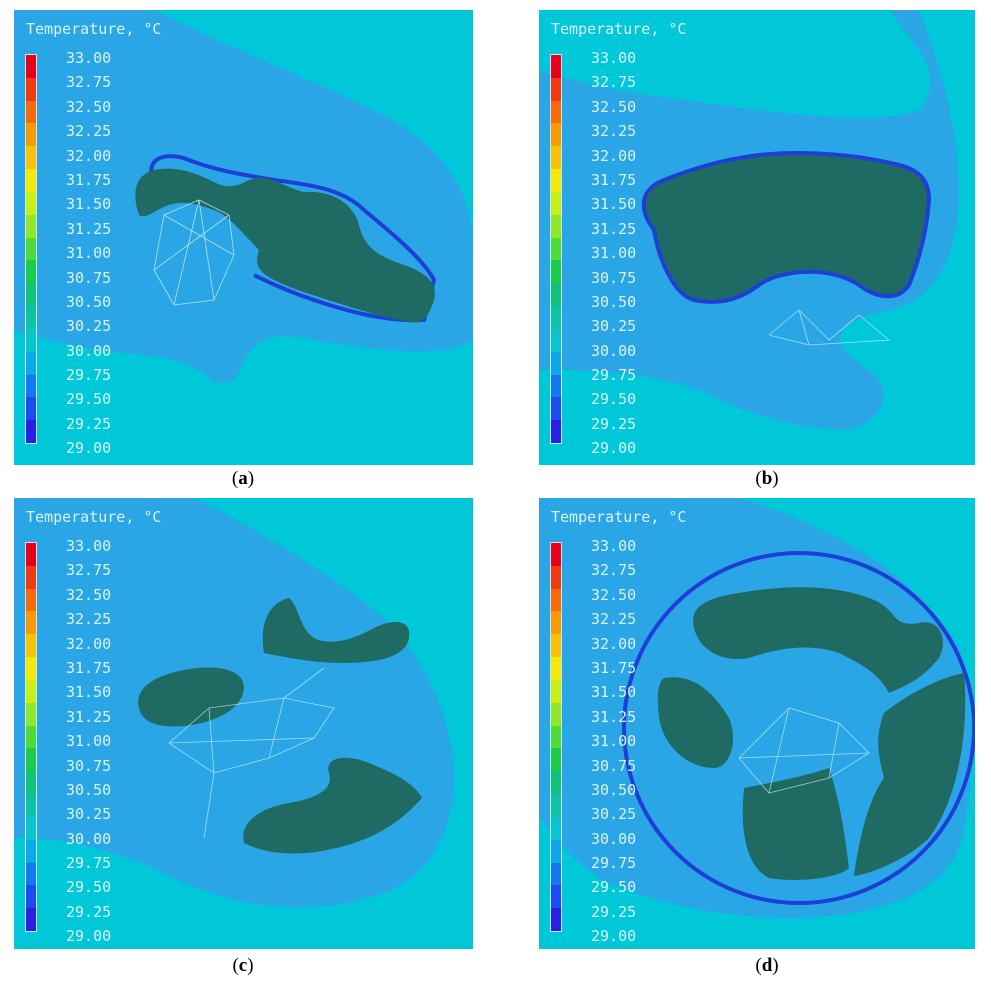 This screenshot has width=991, height=983. I want to click on cold-edge-a, so click(293, 238).